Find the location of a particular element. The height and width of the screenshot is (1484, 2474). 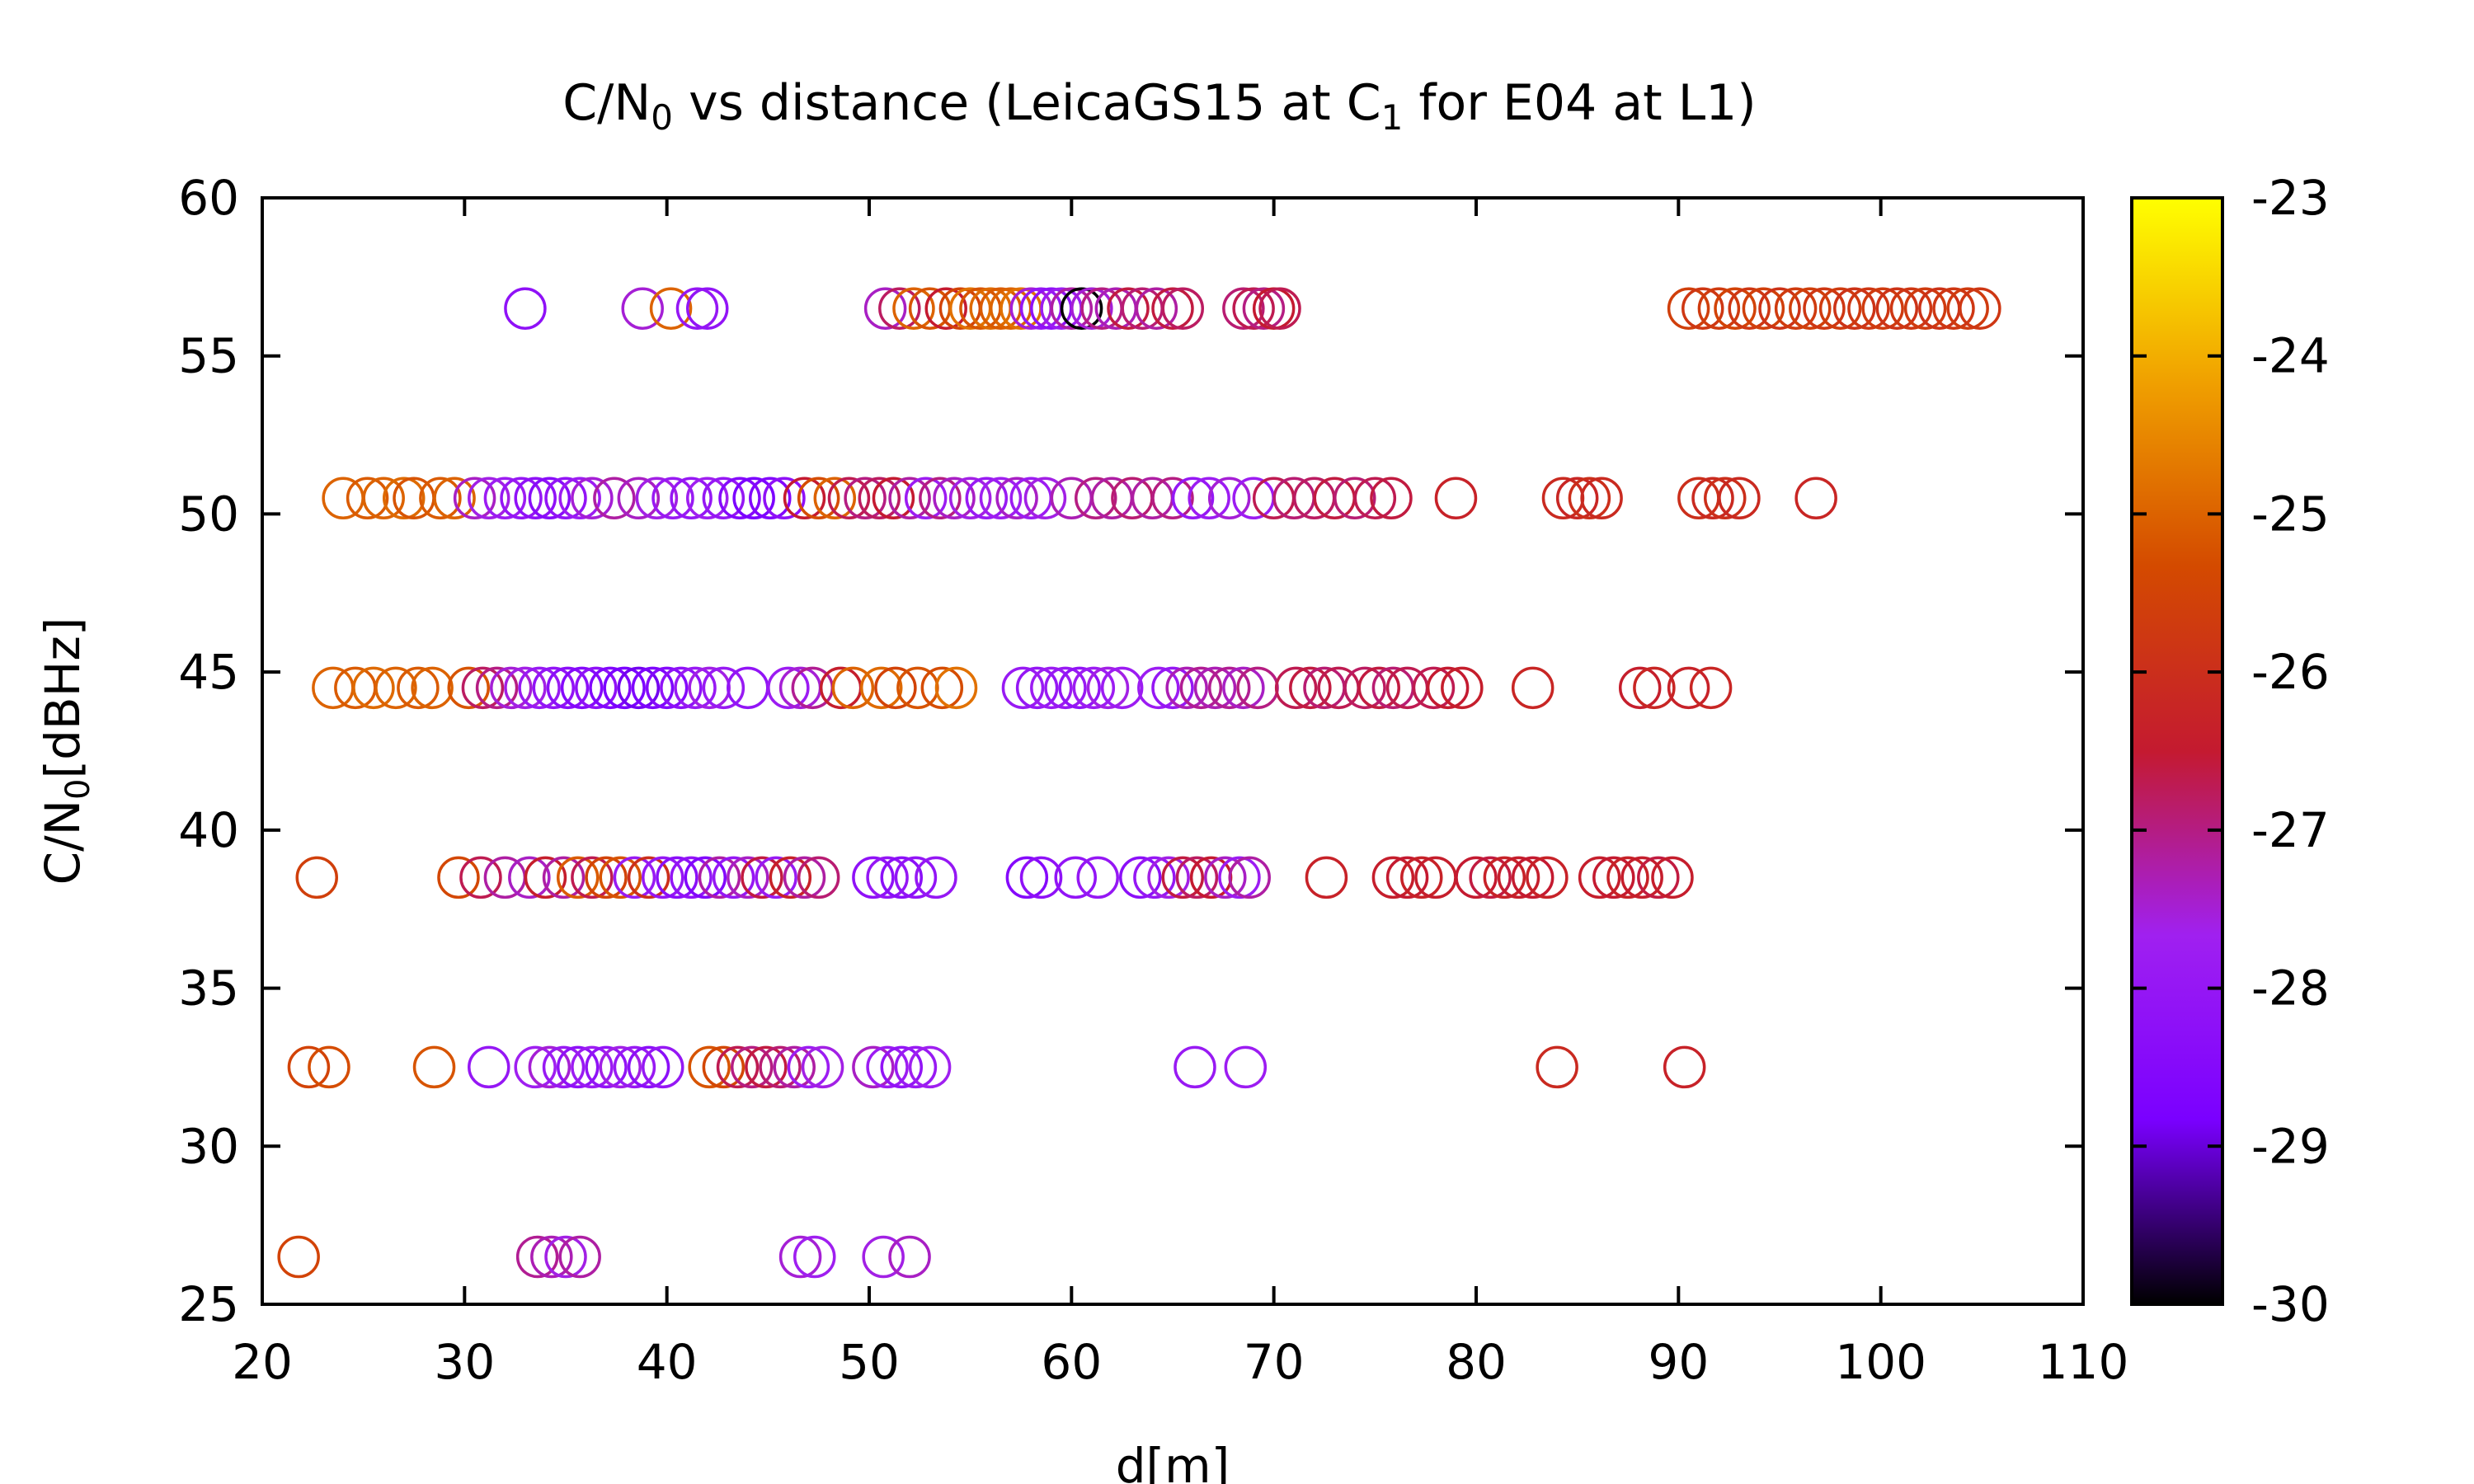

colorbar-ticks: -30 -29 -28 -27 -26 -25 -24 -23 is located at coordinates (2231, 751).